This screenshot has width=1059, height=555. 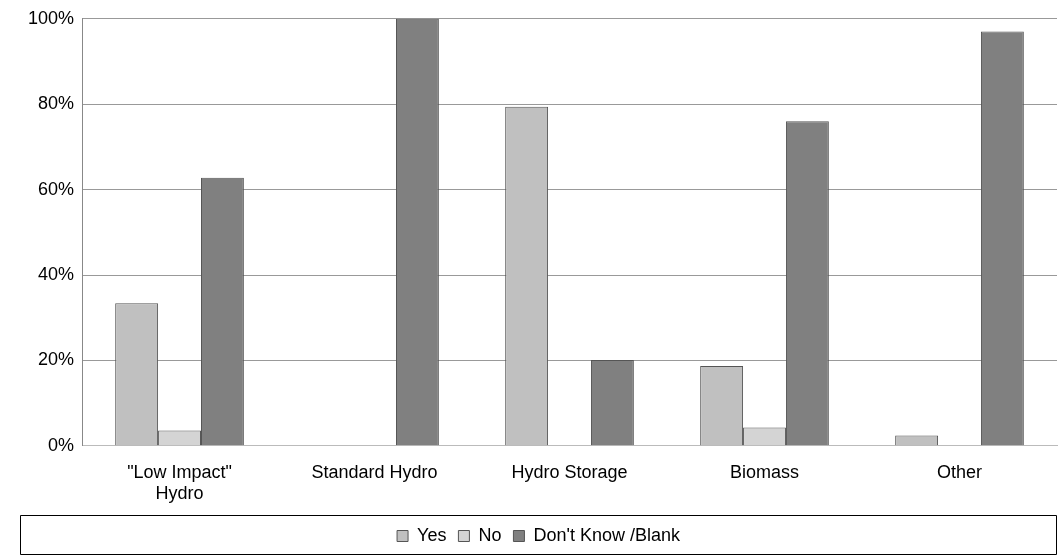 What do you see at coordinates (765, 471) in the screenshot?
I see `x-tick-label: Biomass` at bounding box center [765, 471].